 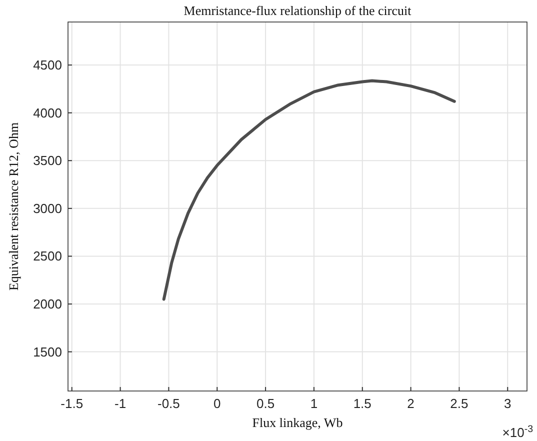 What do you see at coordinates (314, 403) in the screenshot?
I see `x-tick-label: 1` at bounding box center [314, 403].